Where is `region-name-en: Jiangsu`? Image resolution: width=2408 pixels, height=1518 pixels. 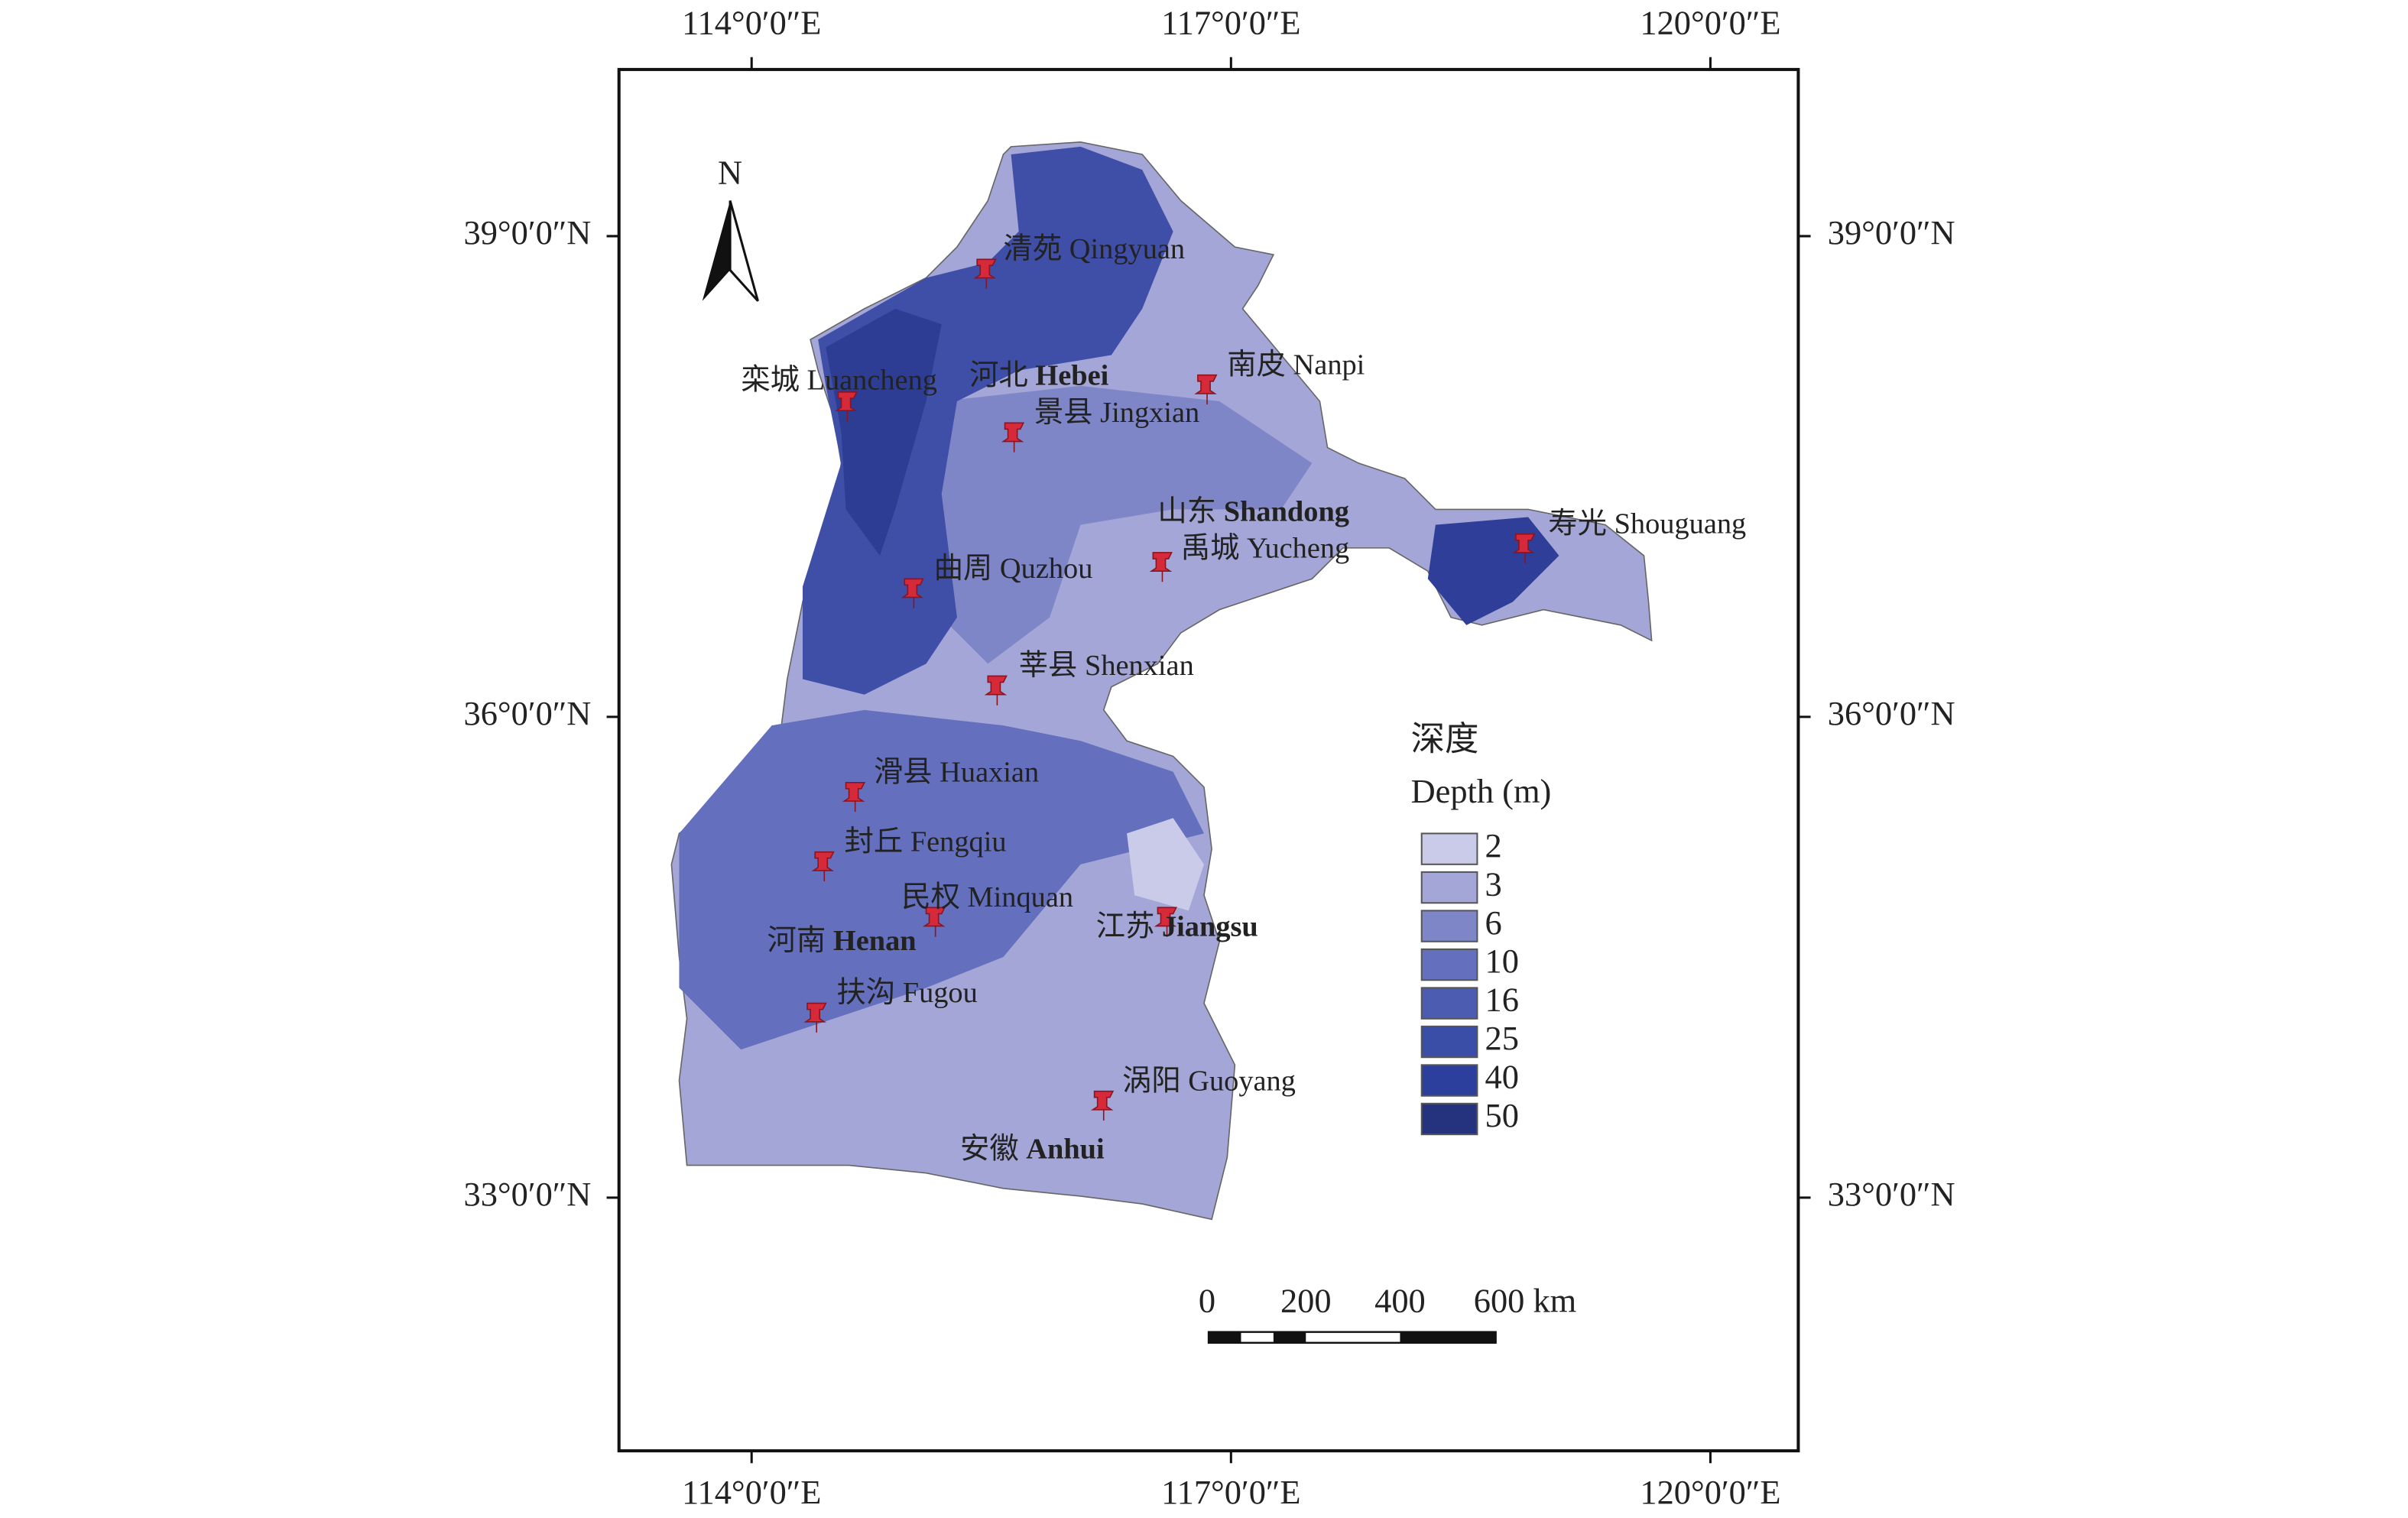
region-name-en: Jiangsu is located at coordinates (1210, 926).